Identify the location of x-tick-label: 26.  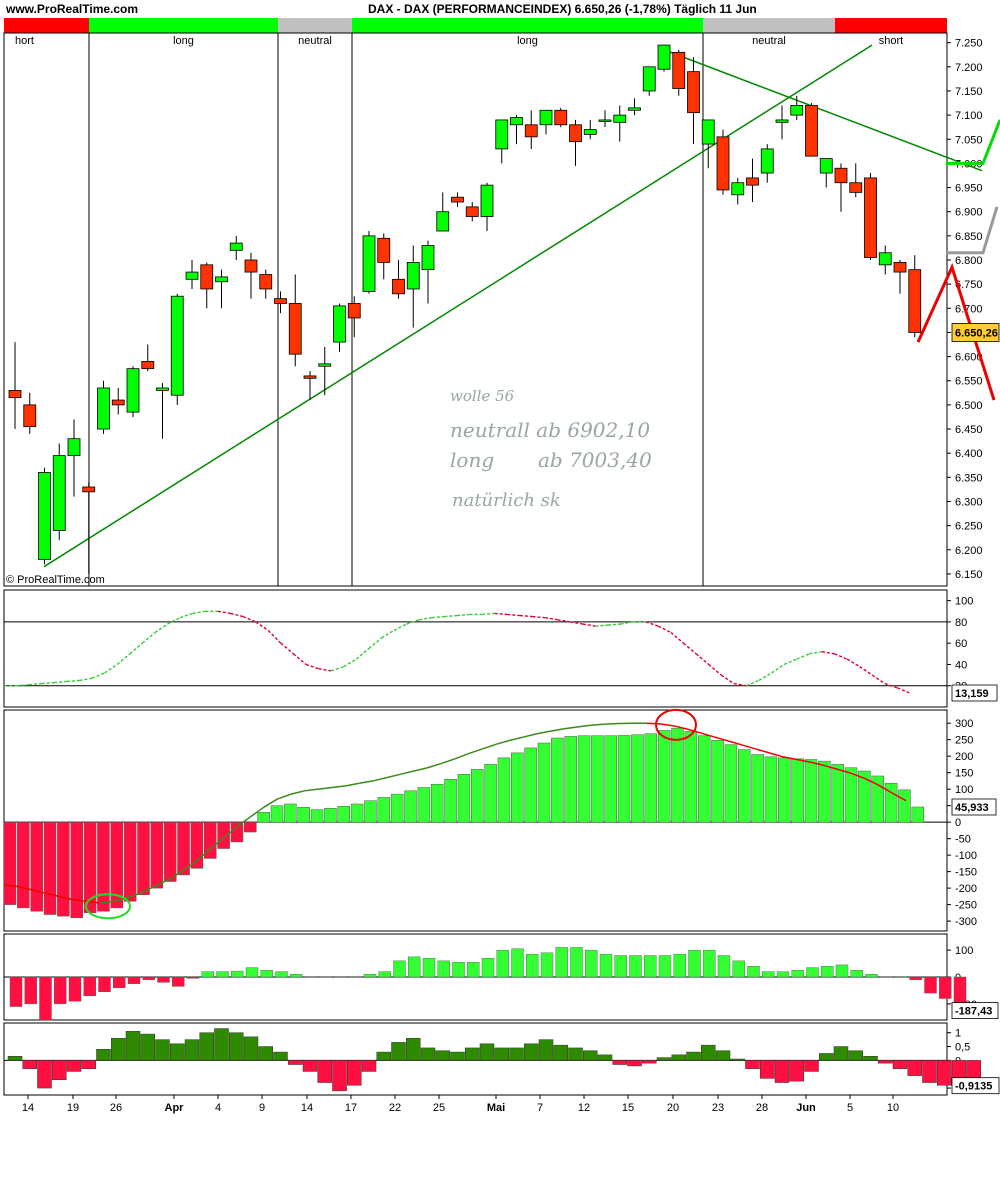
(116, 1108).